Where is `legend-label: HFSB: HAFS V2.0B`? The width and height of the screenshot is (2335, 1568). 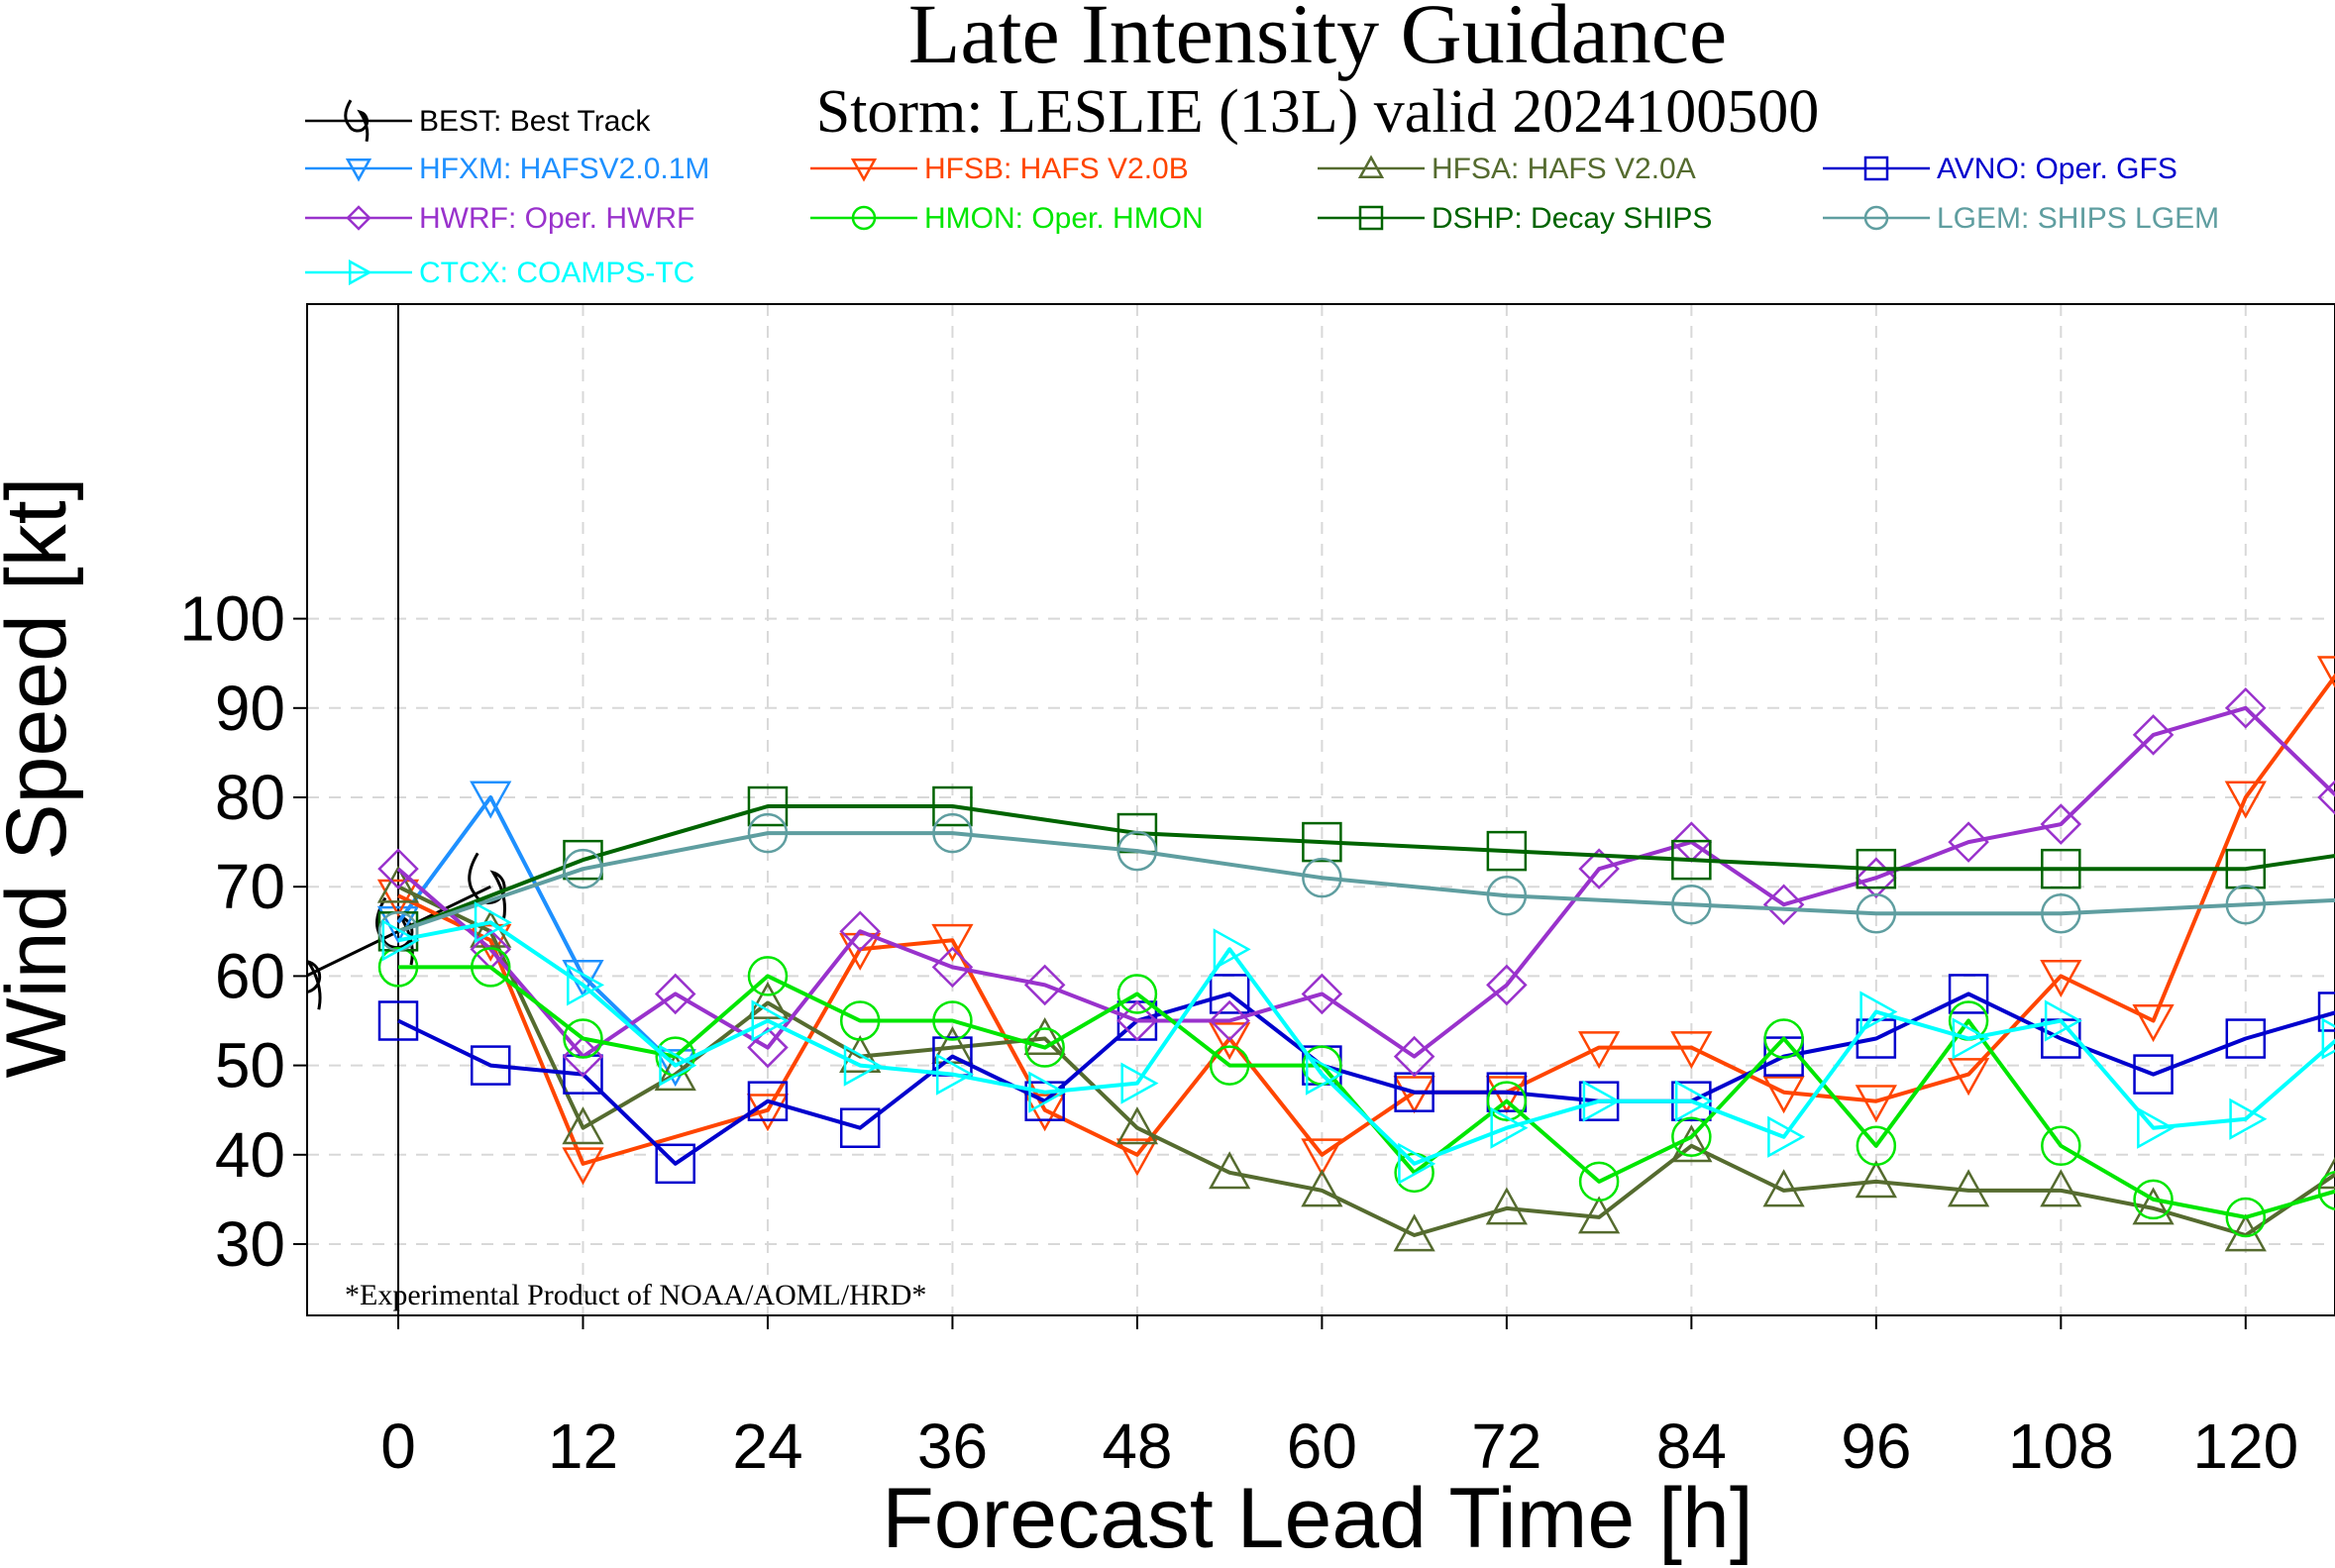 legend-label: HFSB: HAFS V2.0B is located at coordinates (1056, 169).